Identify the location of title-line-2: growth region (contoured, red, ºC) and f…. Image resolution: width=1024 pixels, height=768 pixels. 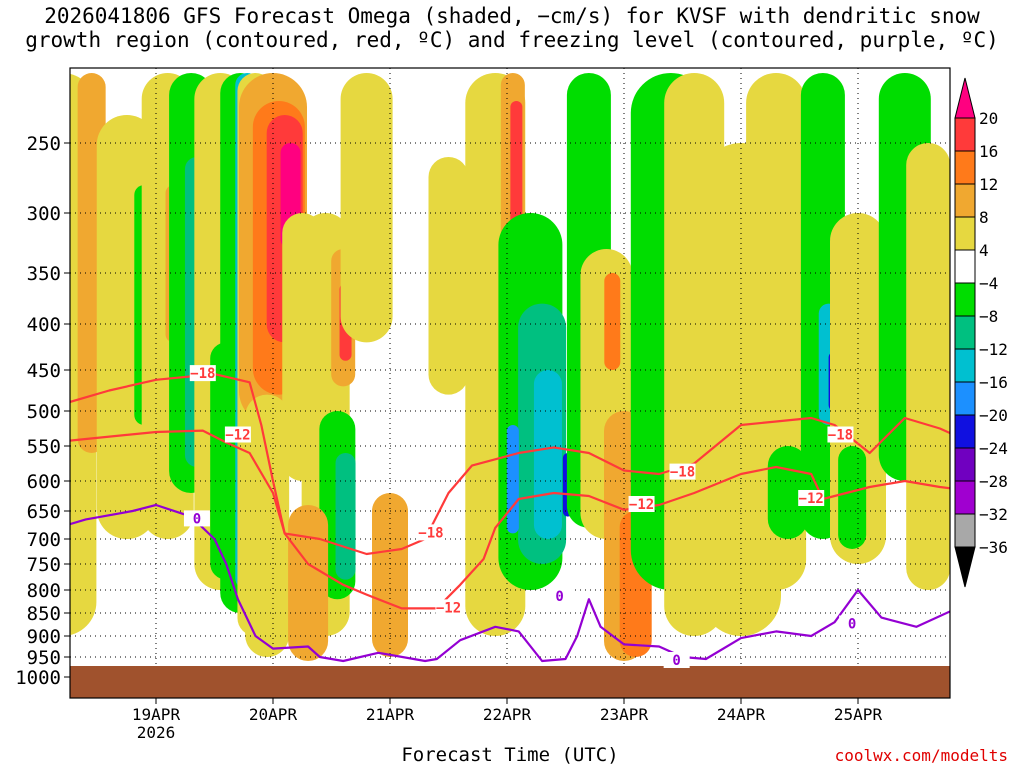
(512, 40).